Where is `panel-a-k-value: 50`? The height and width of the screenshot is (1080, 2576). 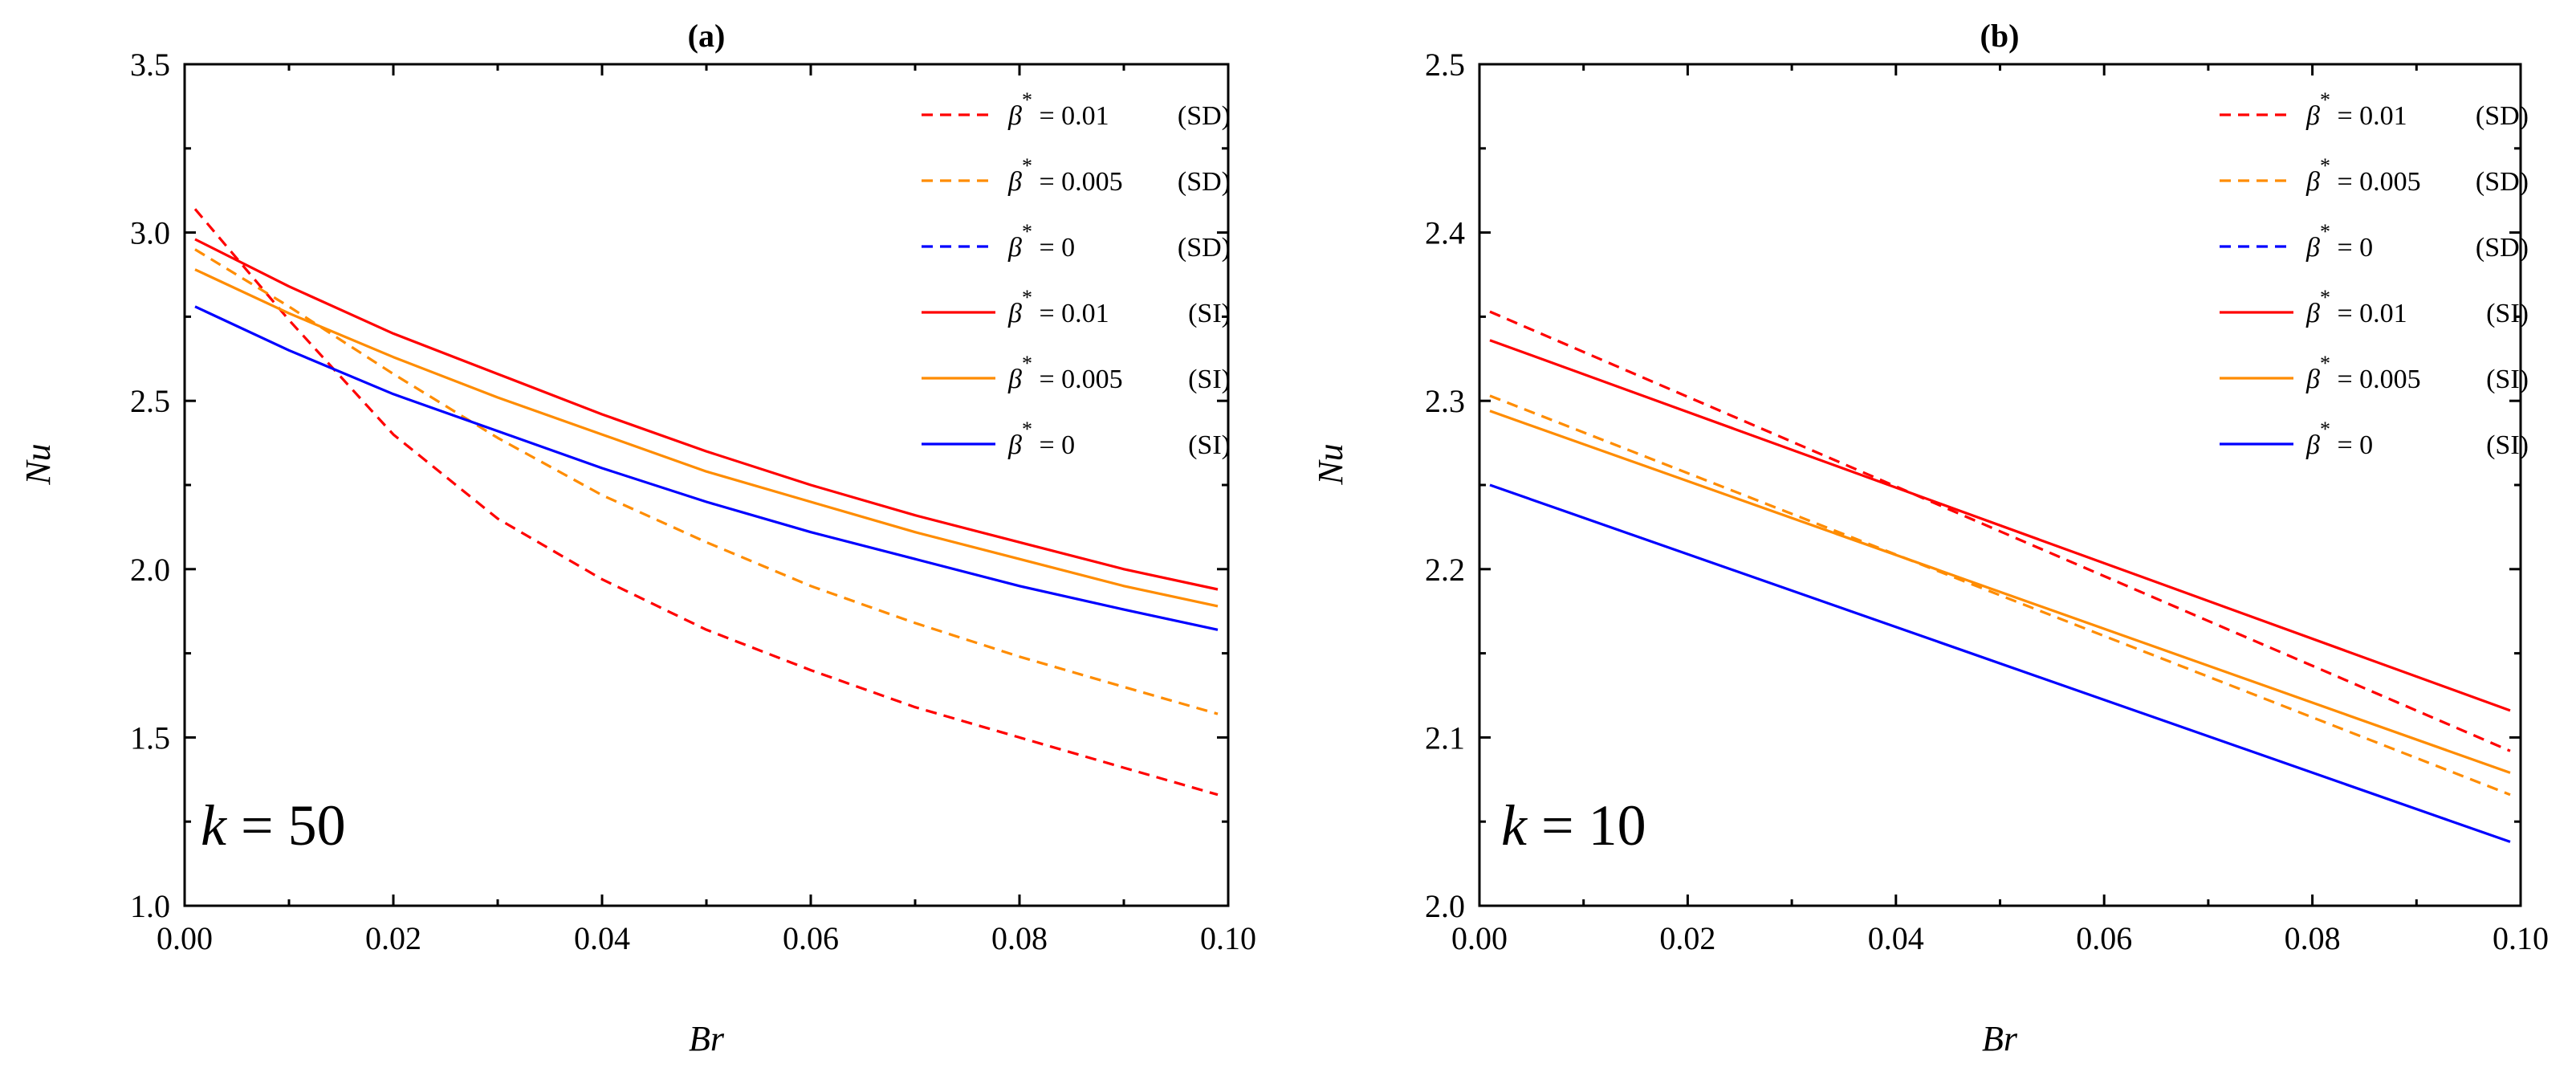 panel-a-k-value: 50 is located at coordinates (317, 826).